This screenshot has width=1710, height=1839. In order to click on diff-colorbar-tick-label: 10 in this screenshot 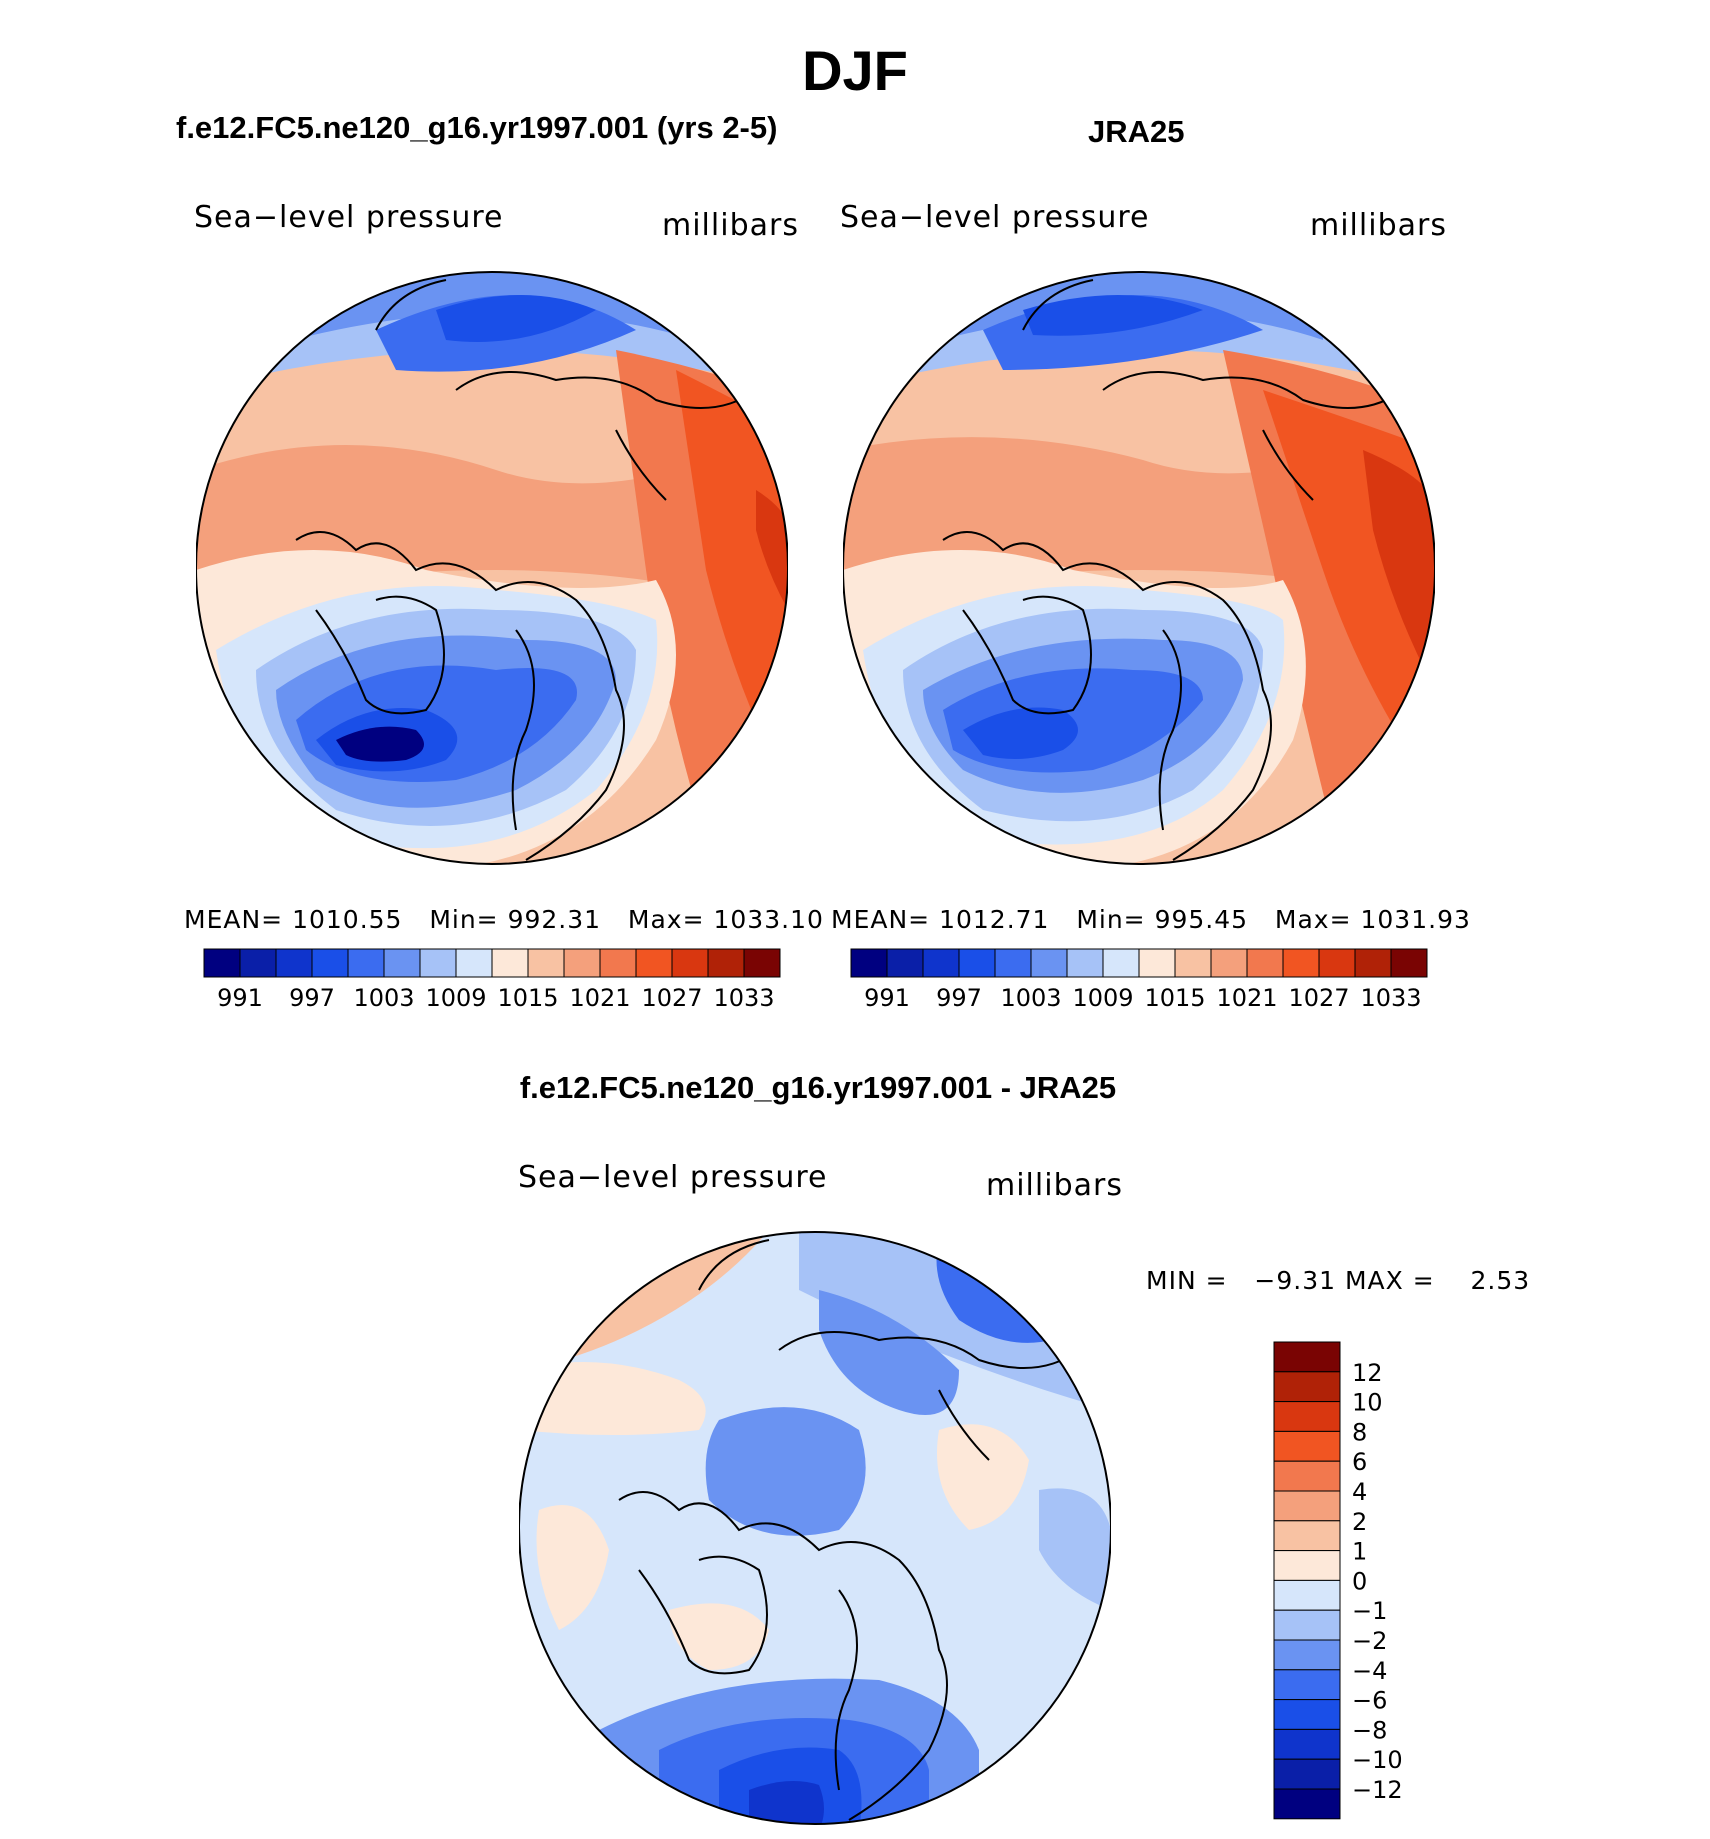, I will do `click(1367, 1403)`.